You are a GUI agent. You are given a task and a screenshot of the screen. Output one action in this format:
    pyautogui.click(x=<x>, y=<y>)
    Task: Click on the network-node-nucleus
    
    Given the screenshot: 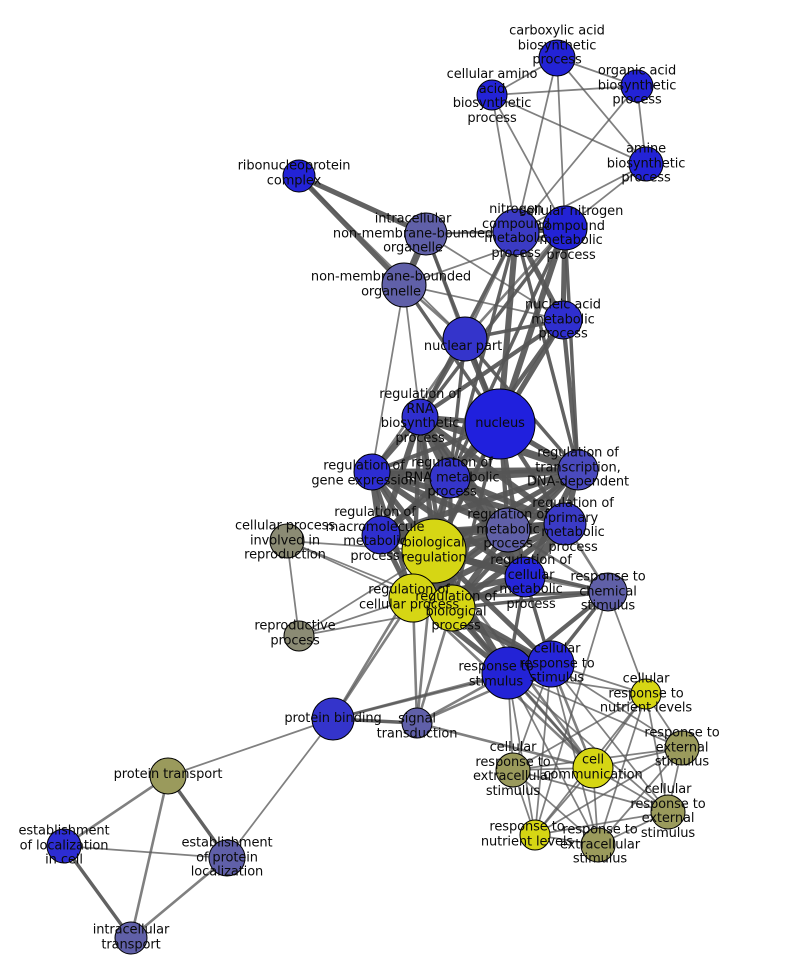 What is the action you would take?
    pyautogui.click(x=500, y=424)
    